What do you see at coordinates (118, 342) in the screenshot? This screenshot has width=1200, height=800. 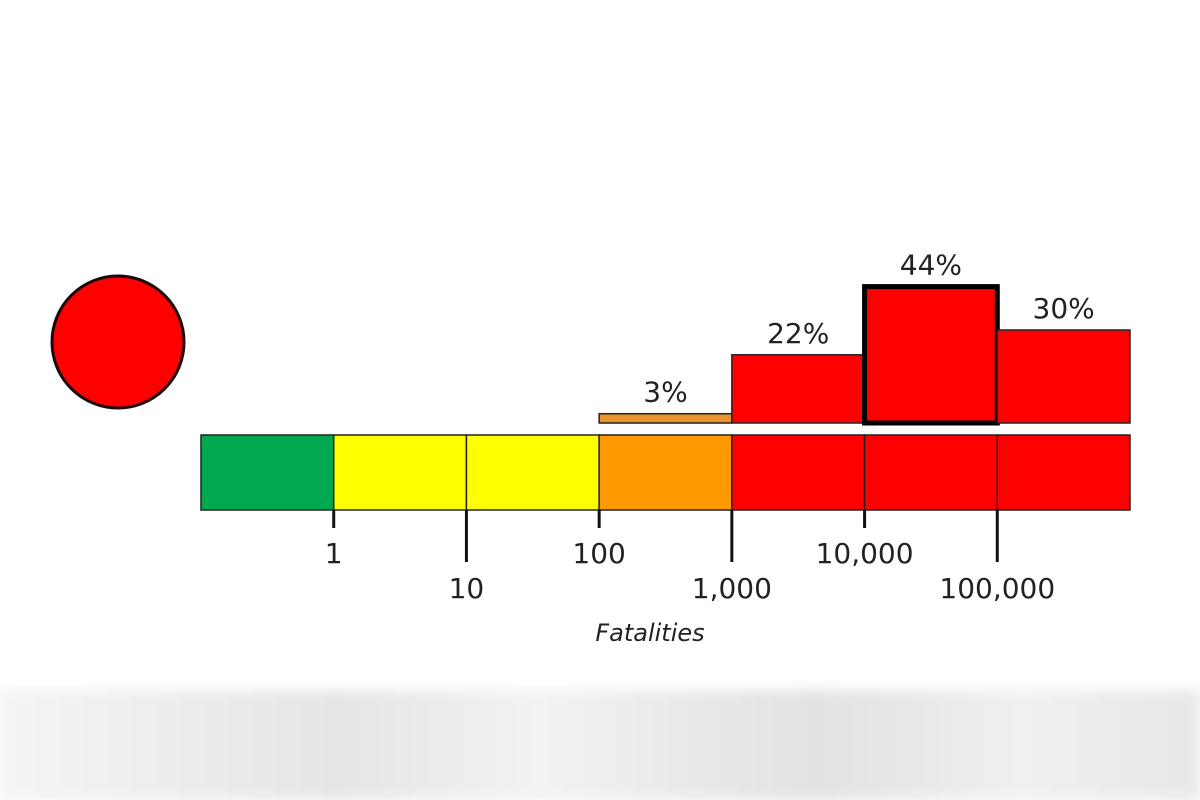 I see `alert-circle` at bounding box center [118, 342].